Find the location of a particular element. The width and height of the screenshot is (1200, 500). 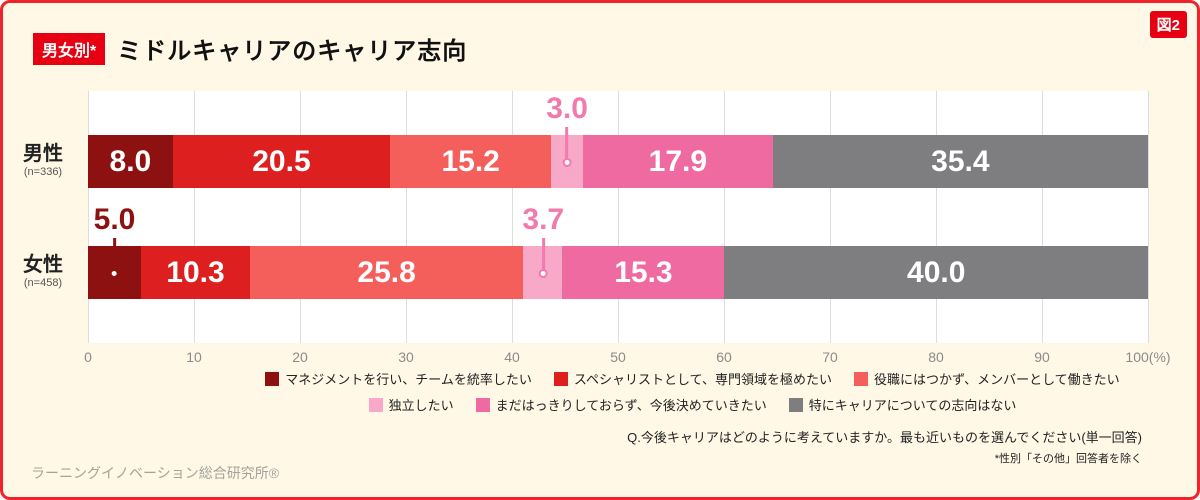

segment-value-label: 40.0 is located at coordinates (936, 272).